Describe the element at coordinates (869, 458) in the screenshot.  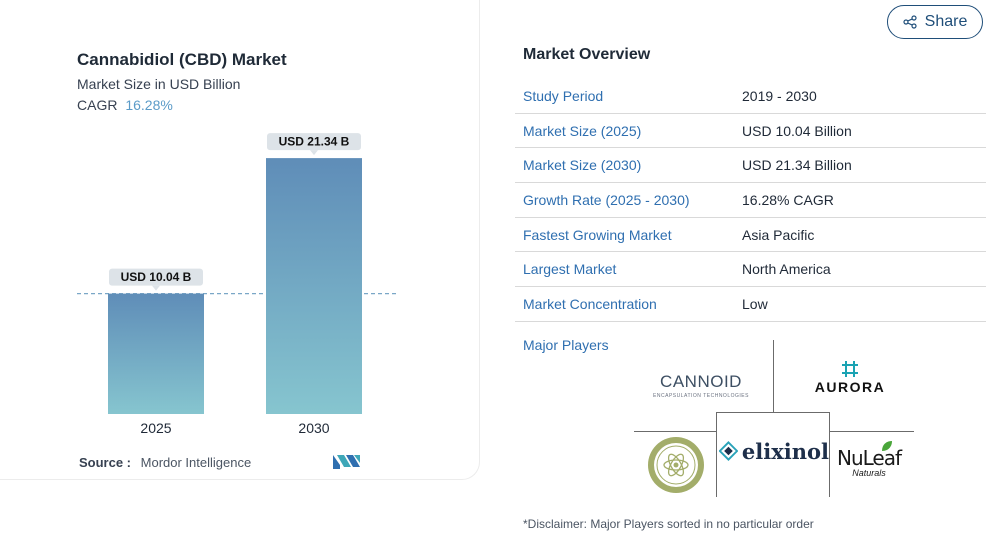
I see `nuleaf-name: NuLeaf` at that location.